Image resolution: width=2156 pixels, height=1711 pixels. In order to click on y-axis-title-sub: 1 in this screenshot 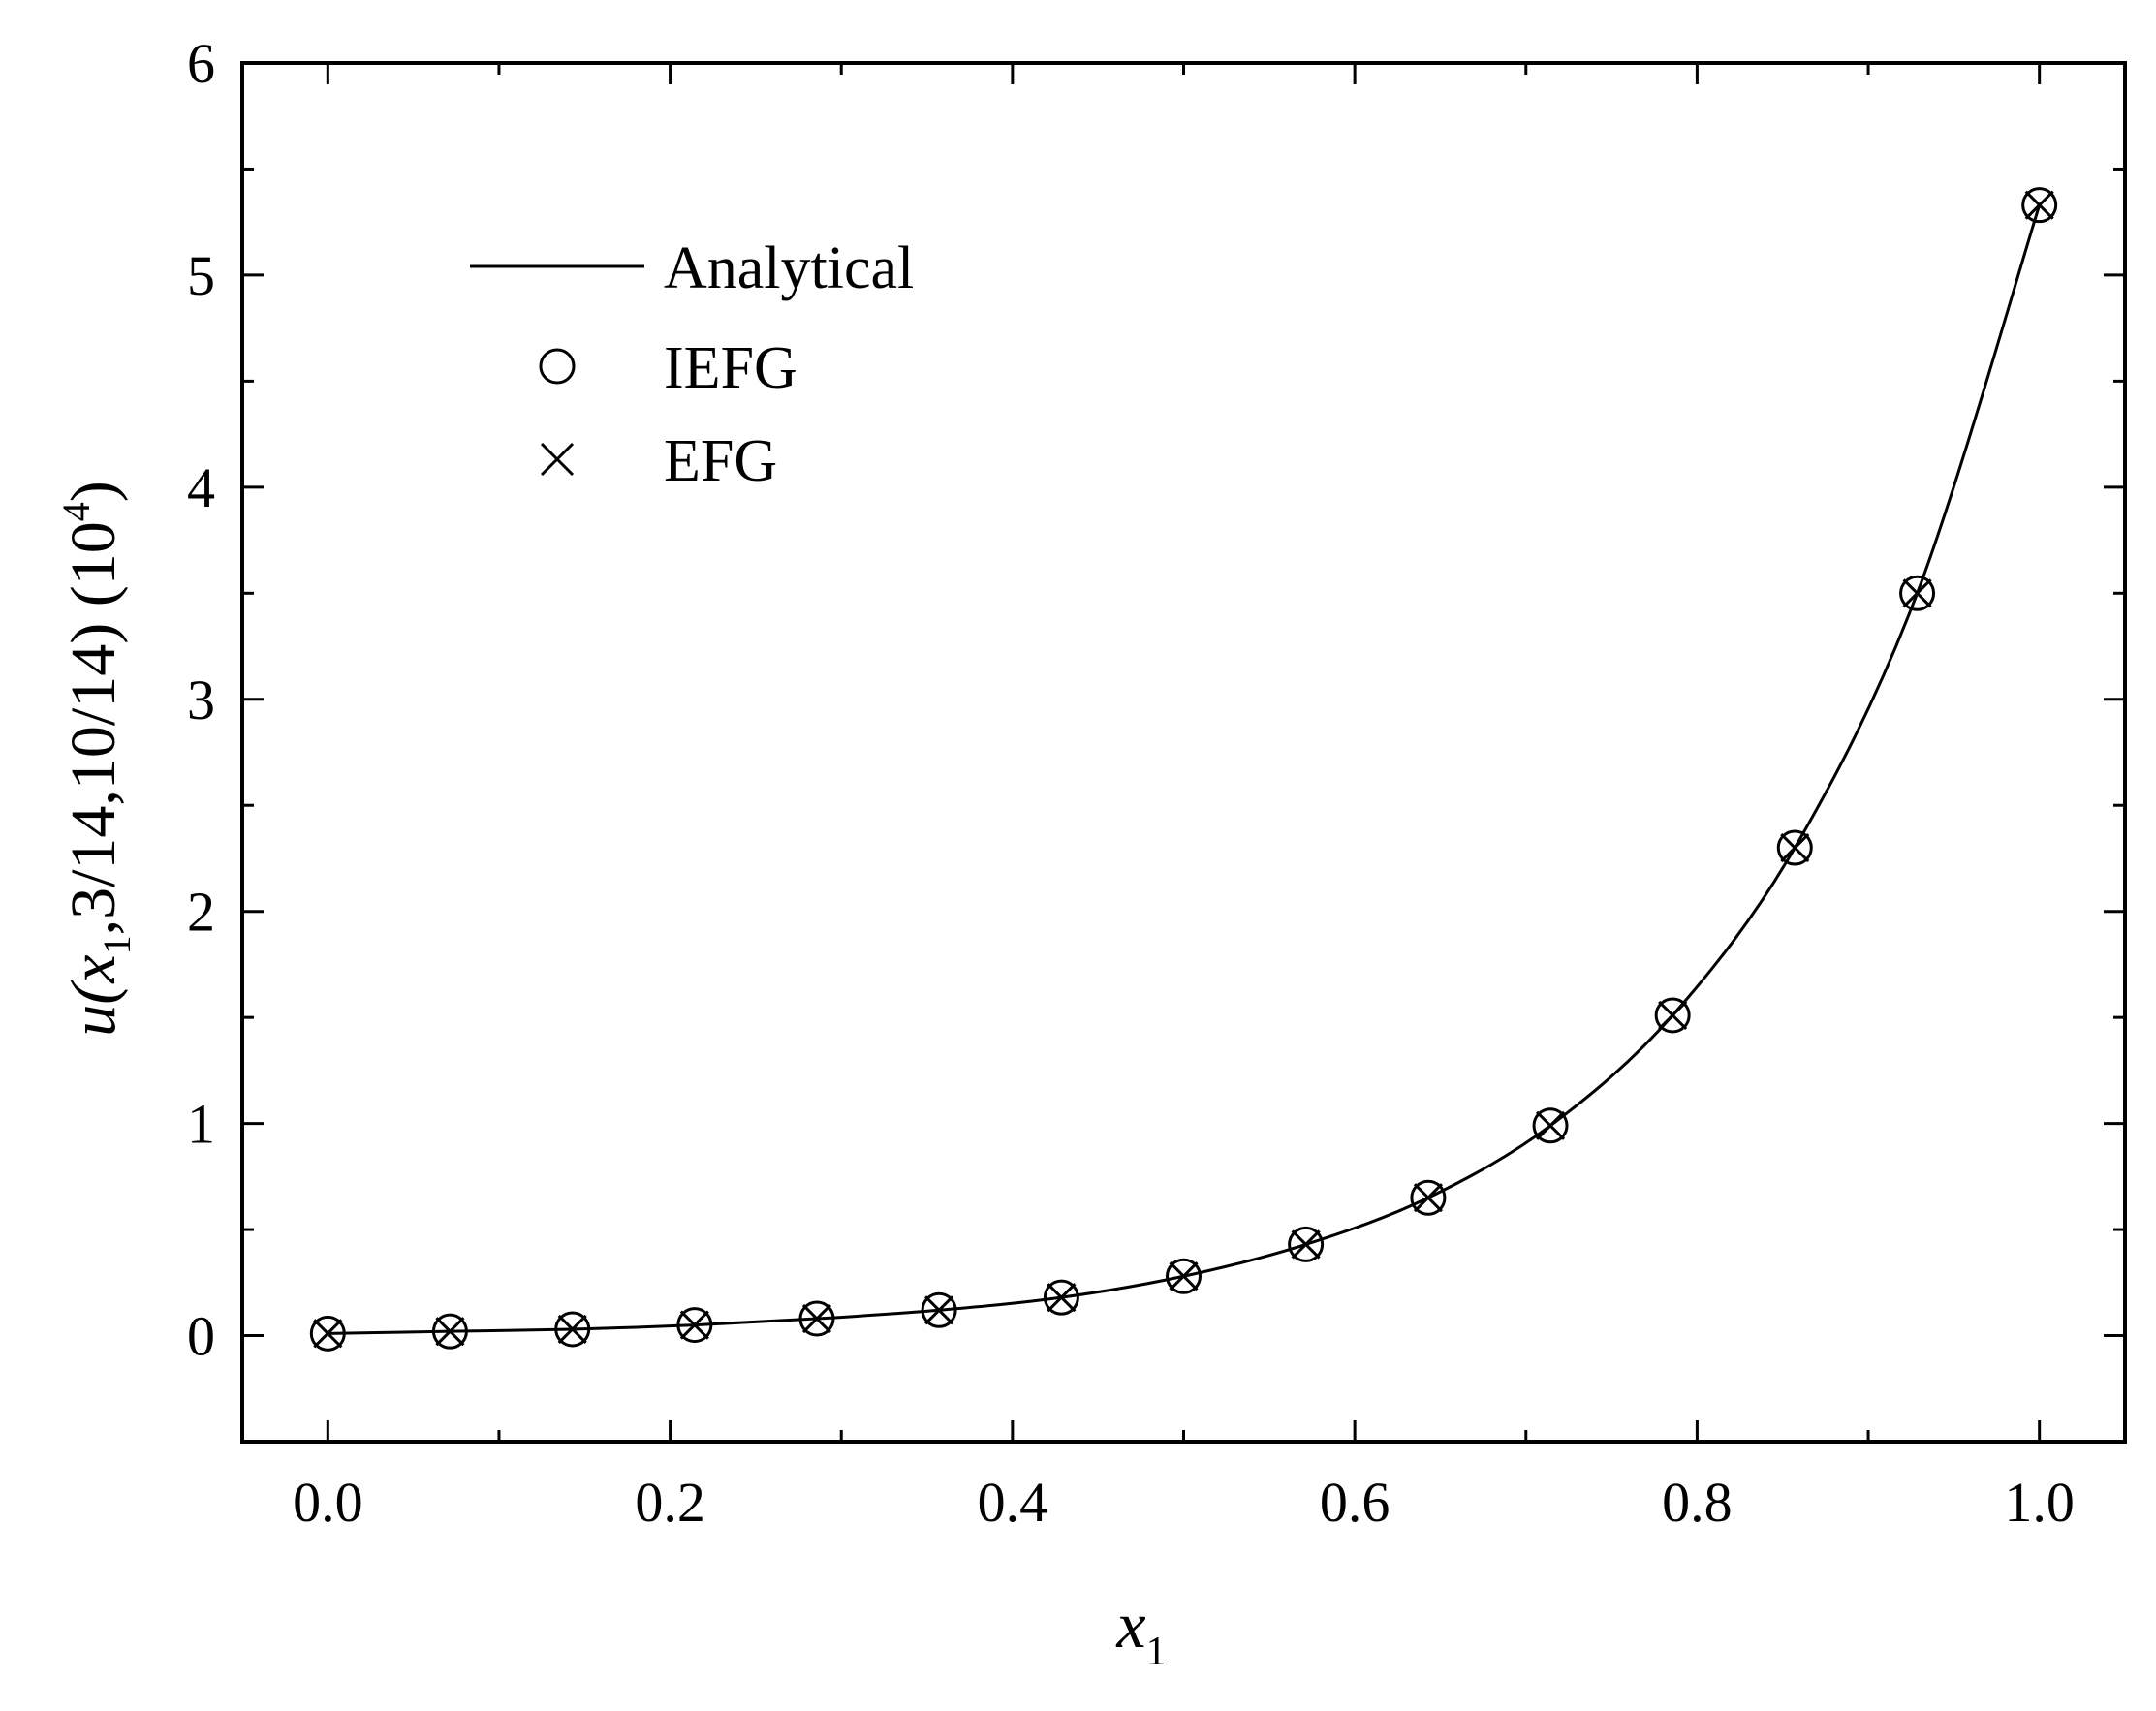, I will do `click(117, 945)`.